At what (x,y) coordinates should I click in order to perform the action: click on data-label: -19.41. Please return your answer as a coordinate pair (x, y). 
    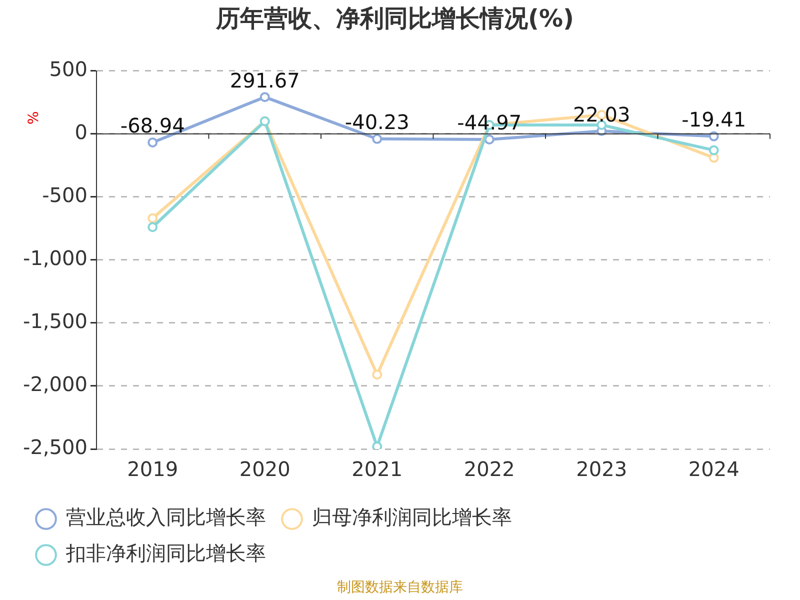
    Looking at the image, I should click on (714, 119).